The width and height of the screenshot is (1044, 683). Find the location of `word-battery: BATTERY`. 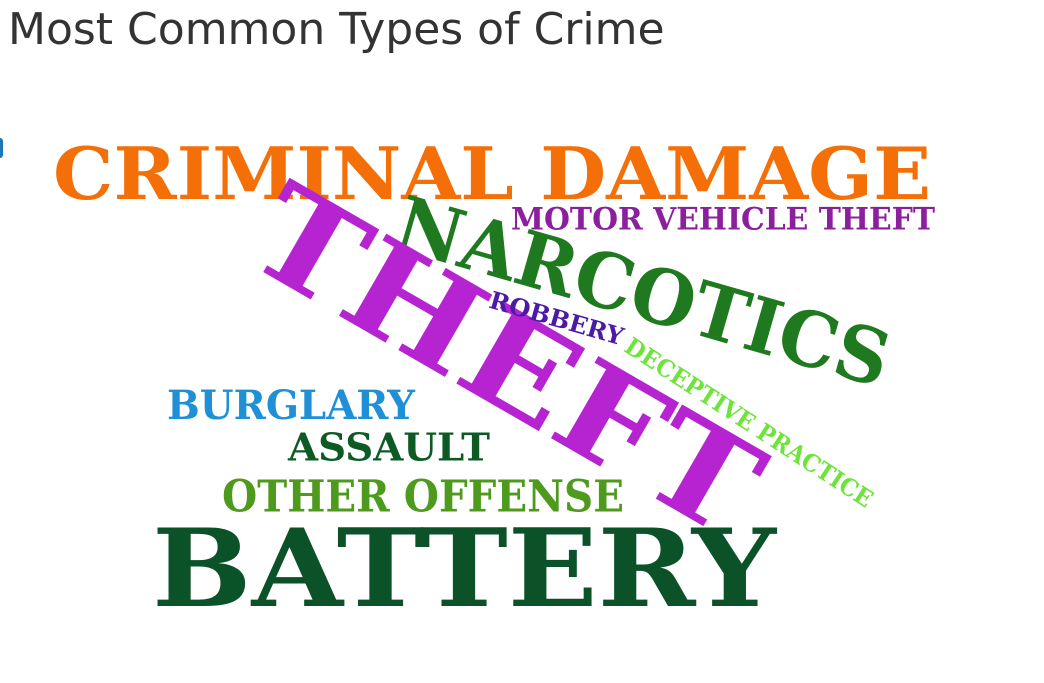

word-battery: BATTERY is located at coordinates (465, 569).